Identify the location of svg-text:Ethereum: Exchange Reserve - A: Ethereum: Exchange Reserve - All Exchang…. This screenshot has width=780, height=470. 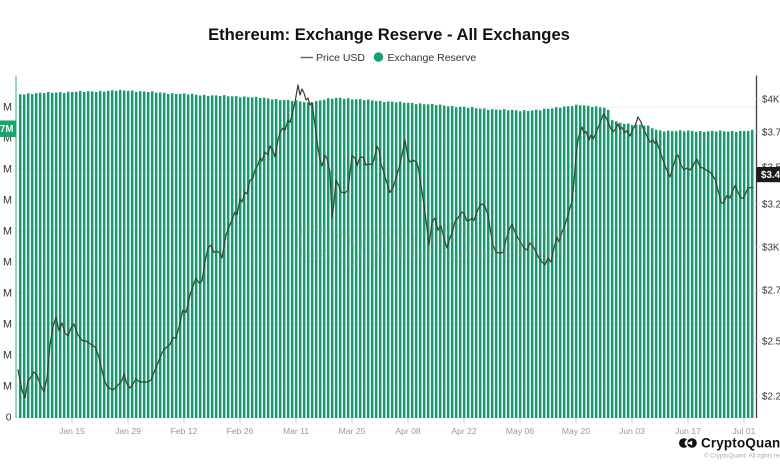
(389, 34).